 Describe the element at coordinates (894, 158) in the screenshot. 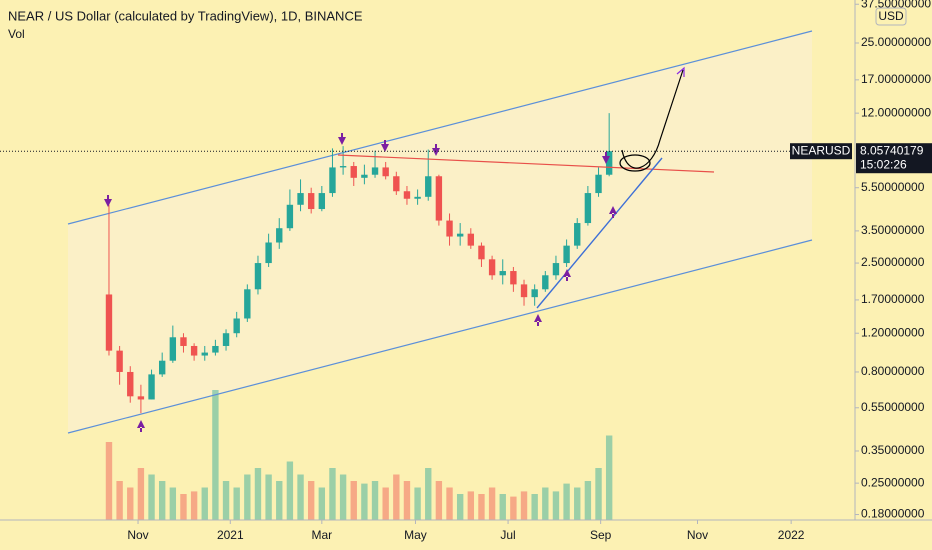

I see `price-box` at that location.